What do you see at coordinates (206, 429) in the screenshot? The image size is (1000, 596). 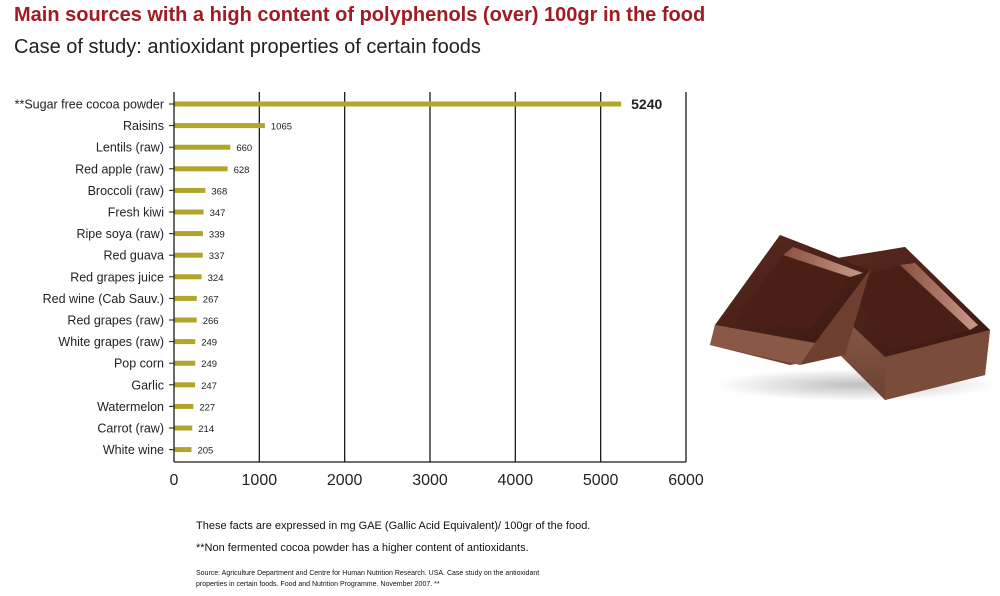 I see `value-label: 214` at bounding box center [206, 429].